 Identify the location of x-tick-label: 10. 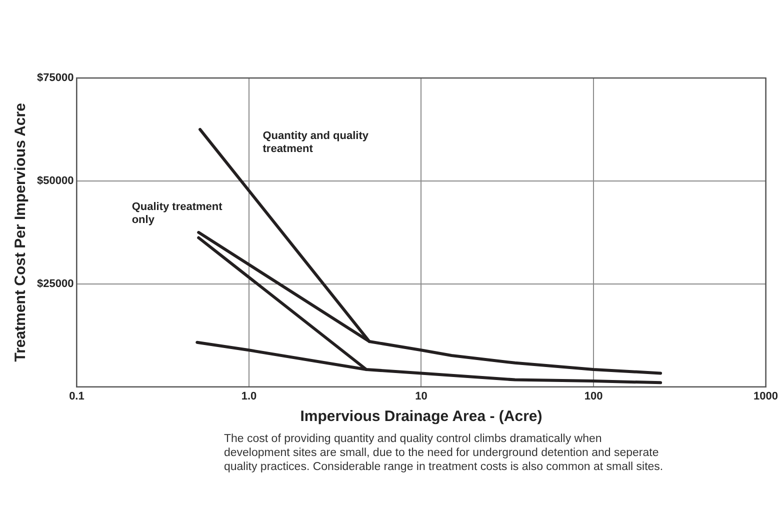
(421, 396).